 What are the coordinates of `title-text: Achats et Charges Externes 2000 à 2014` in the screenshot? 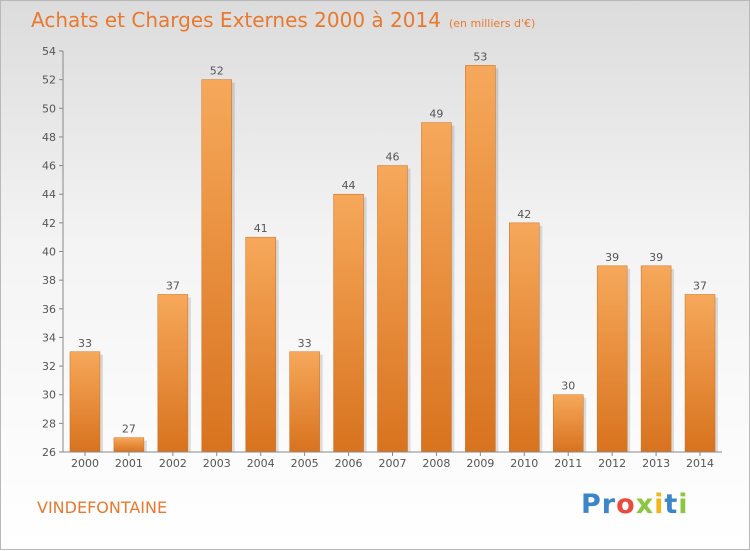 It's located at (236, 20).